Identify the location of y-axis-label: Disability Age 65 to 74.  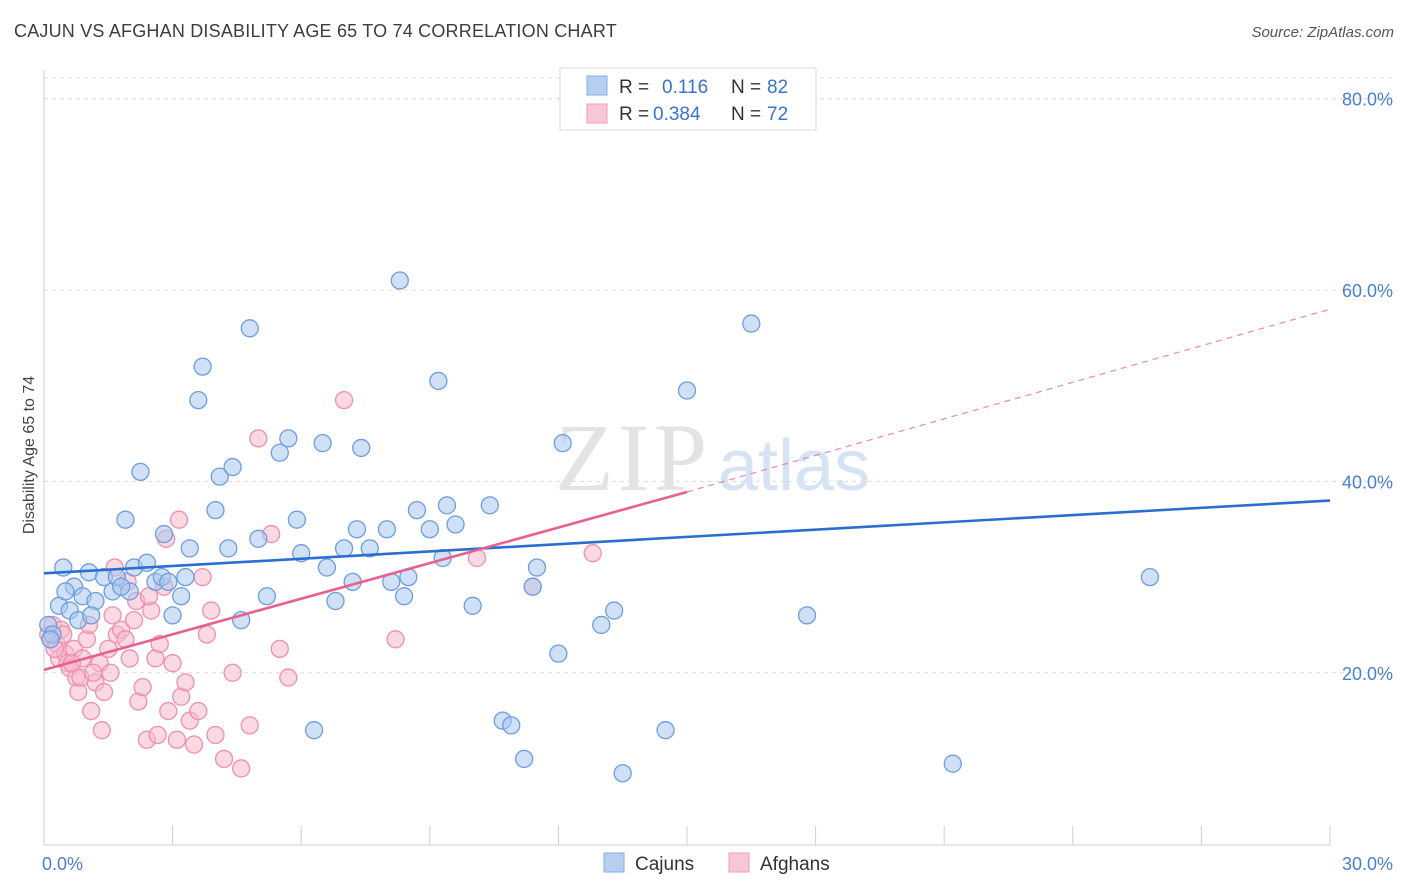
(29, 455).